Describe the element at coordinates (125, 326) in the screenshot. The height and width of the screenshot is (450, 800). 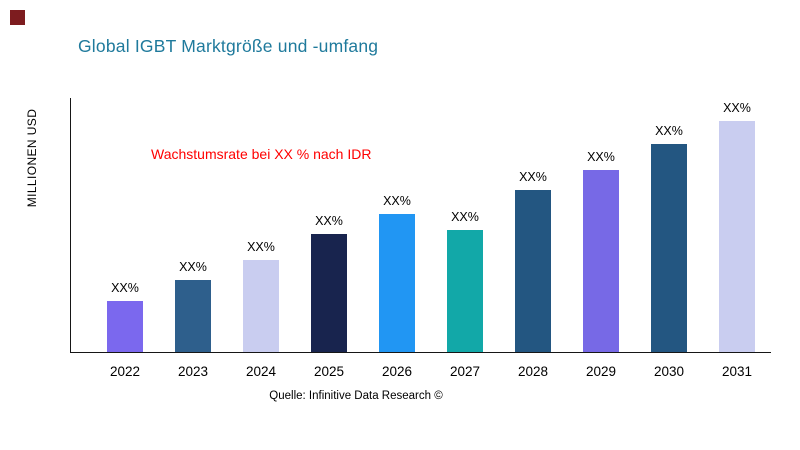
I see `bar-2022` at that location.